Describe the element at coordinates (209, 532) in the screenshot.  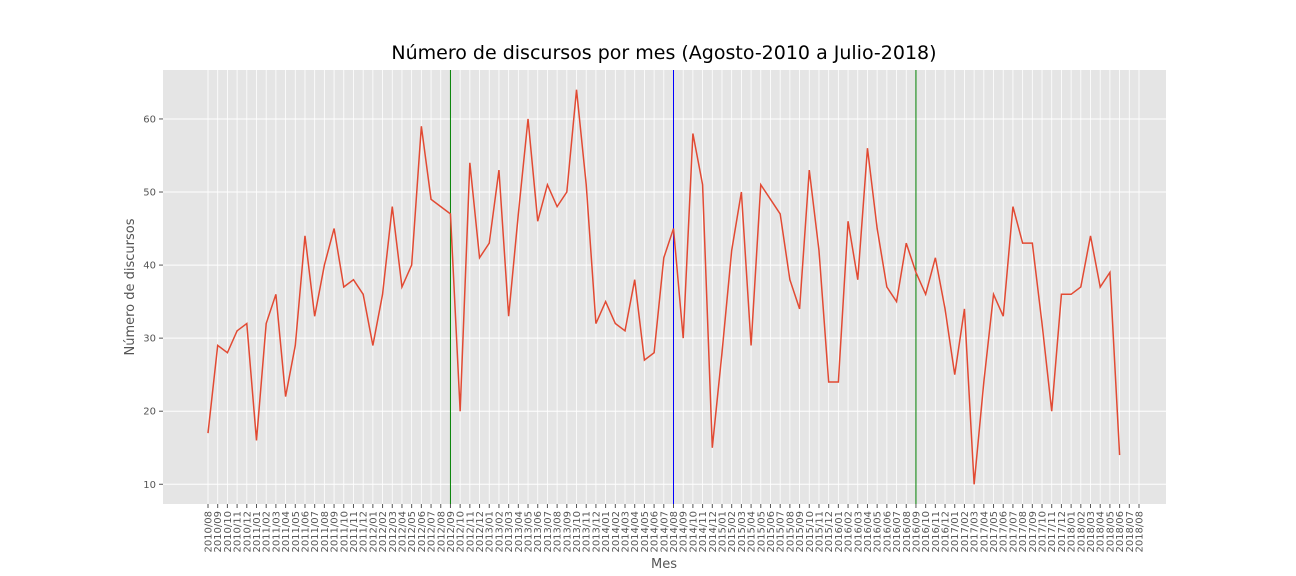
I see `x-tick-label: 2010/08` at that location.